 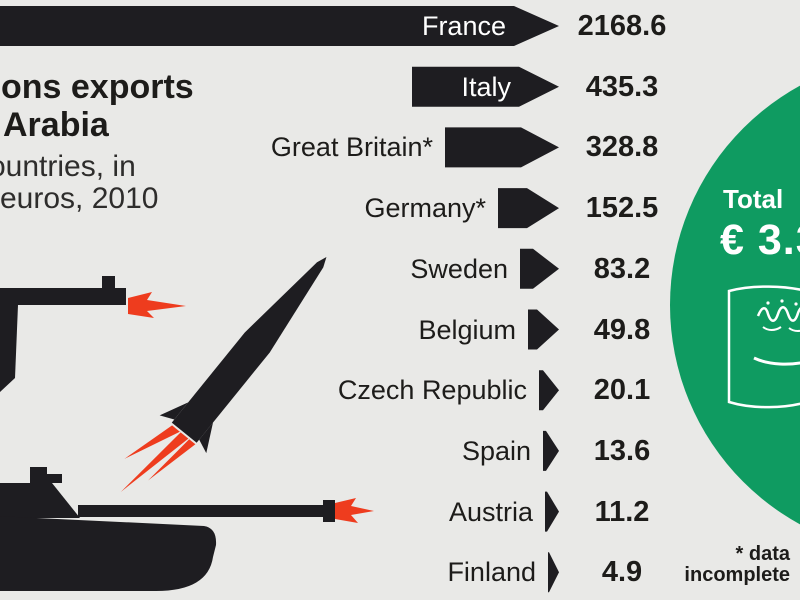 What do you see at coordinates (553, 572) in the screenshot?
I see `bar-finland` at bounding box center [553, 572].